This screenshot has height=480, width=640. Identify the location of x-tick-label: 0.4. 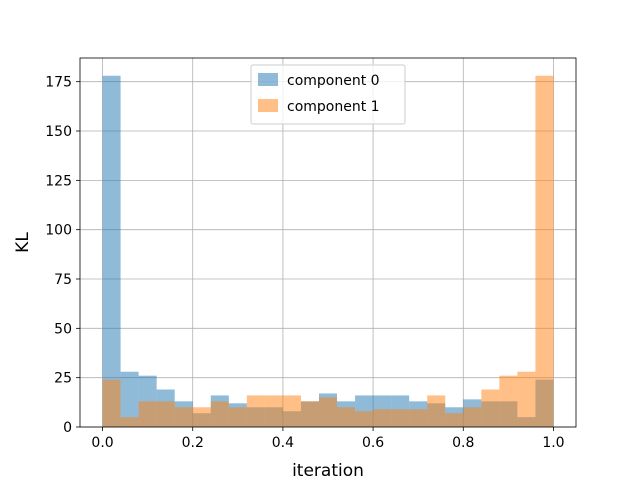
(283, 443).